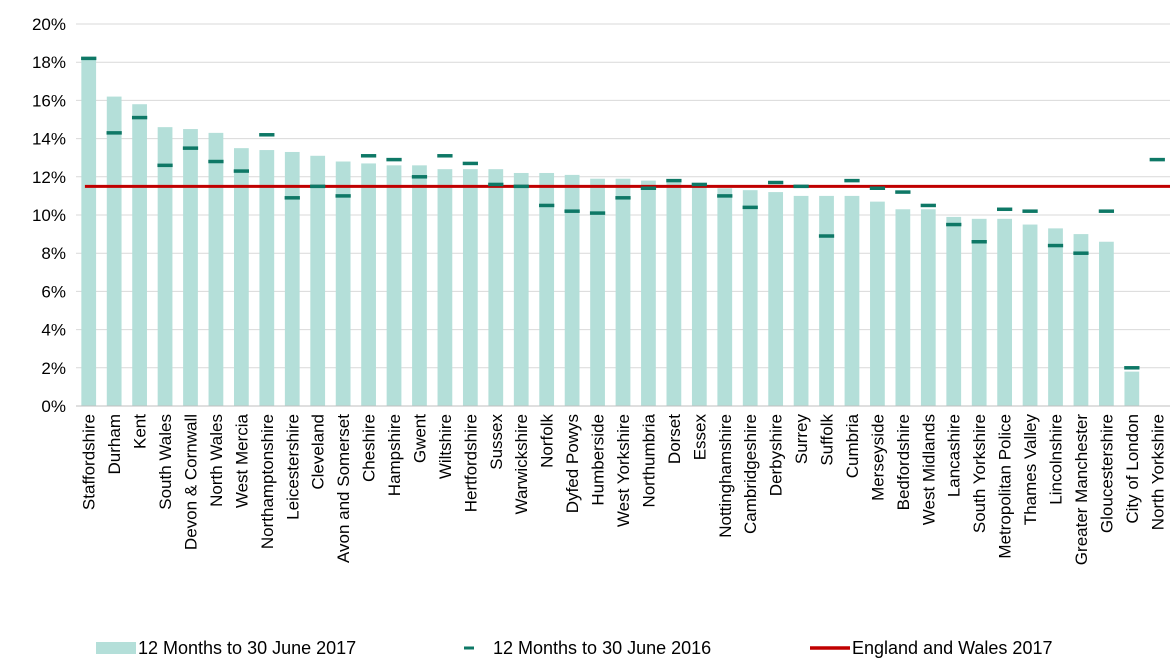  I want to click on y-tick-label: 12%, so click(49, 177).